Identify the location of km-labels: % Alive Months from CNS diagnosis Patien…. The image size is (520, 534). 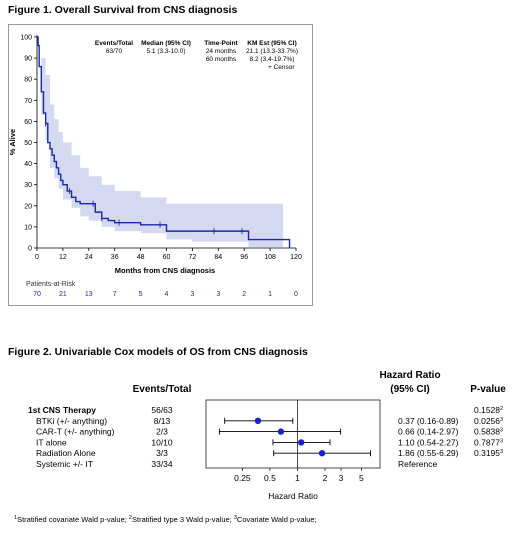
(111, 208).